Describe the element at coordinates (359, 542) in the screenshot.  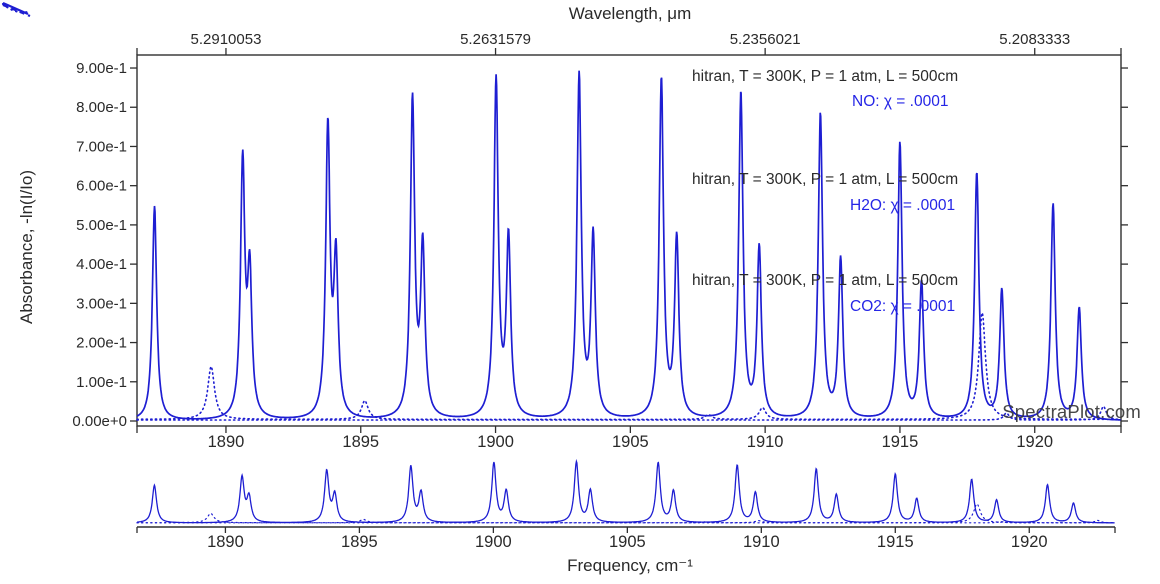
I see `sub-freq-tick-label: 1895` at that location.